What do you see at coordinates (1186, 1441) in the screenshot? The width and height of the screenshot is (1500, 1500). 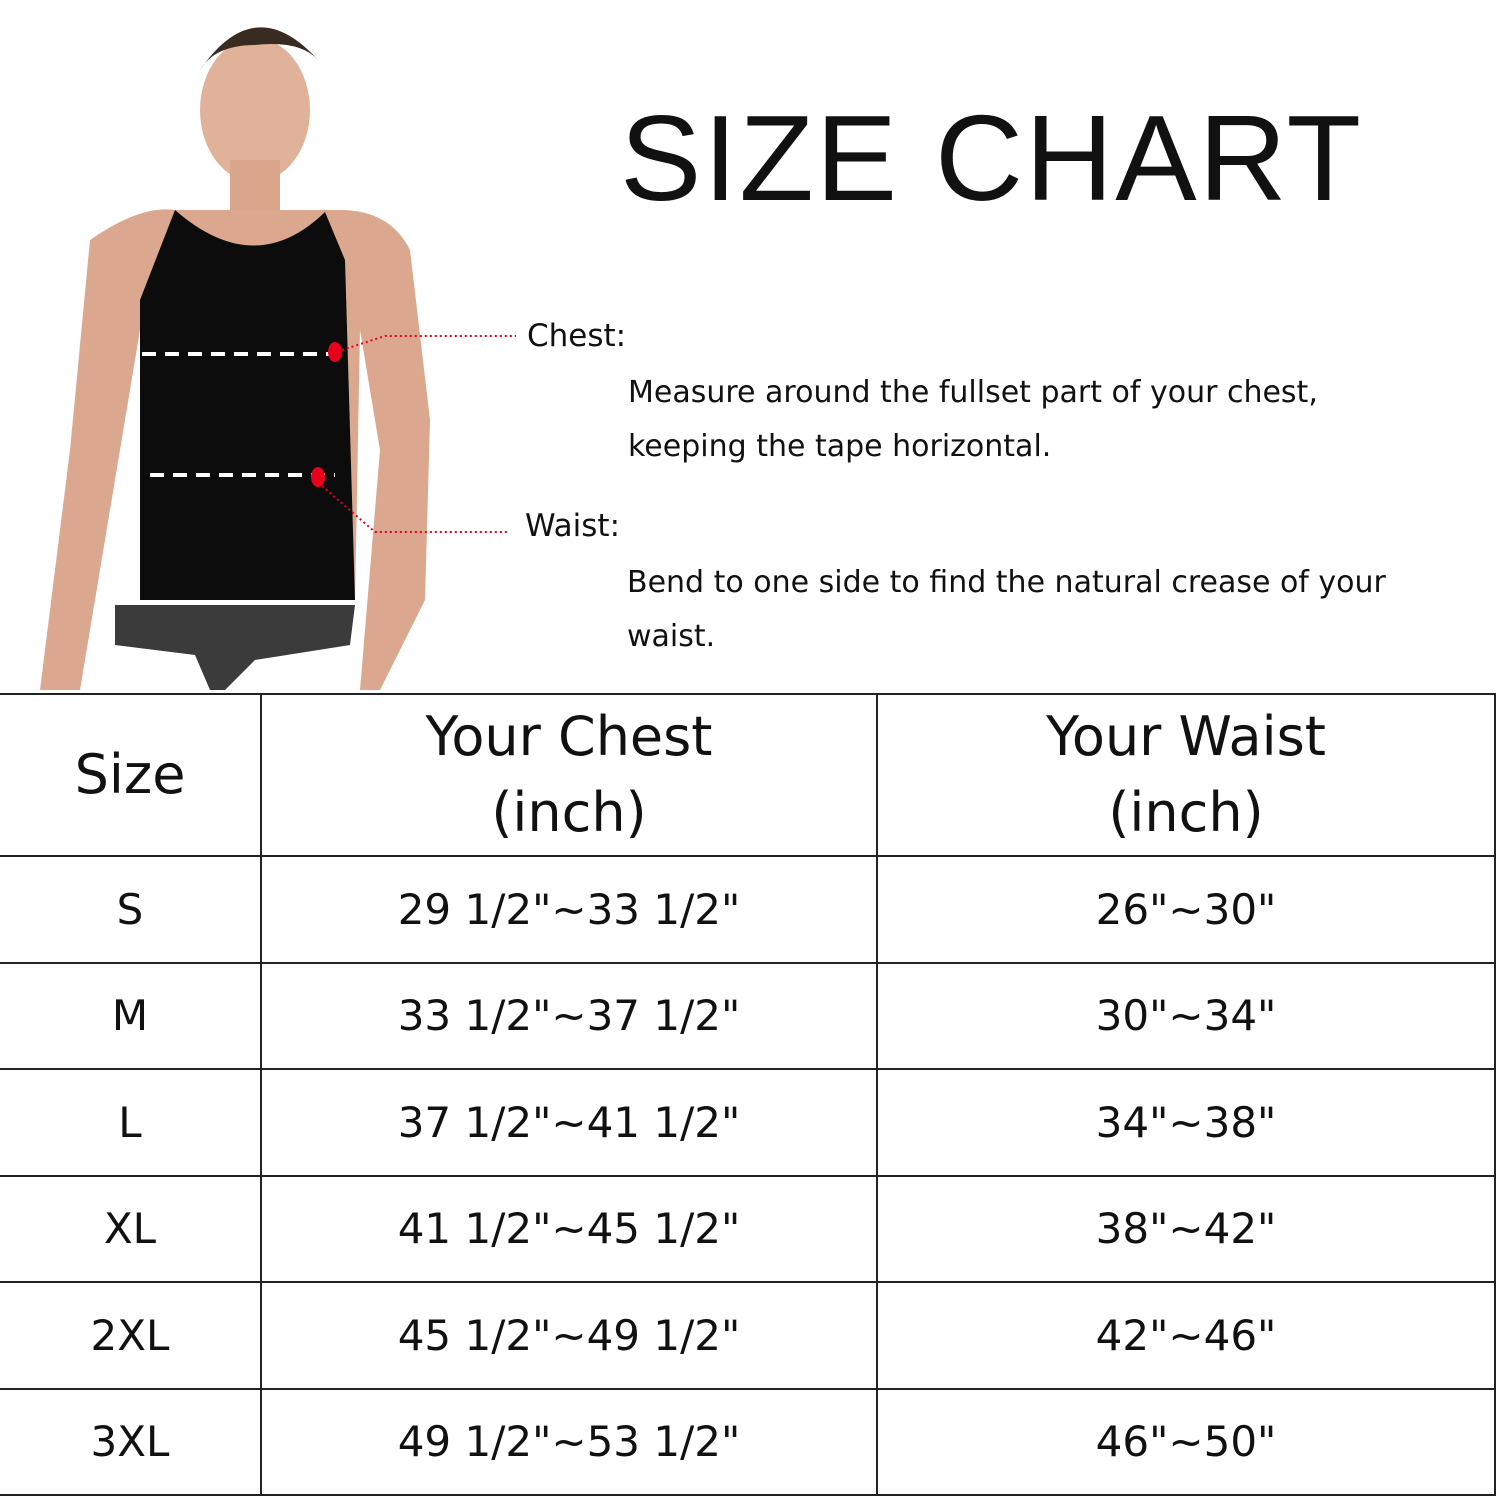 I see `waist-cell: 46"~50"` at bounding box center [1186, 1441].